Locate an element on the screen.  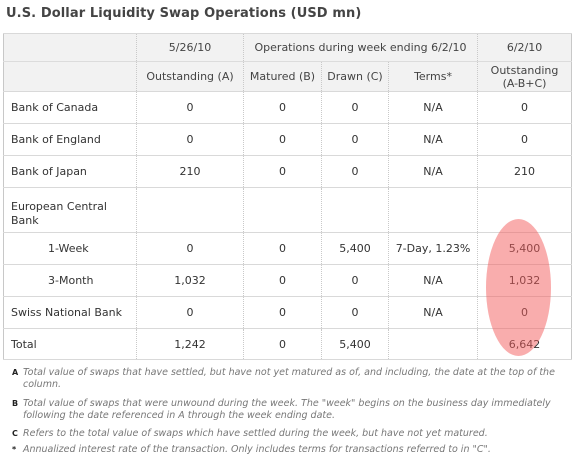
table-row: Bank of Canada 0 0 0 N/A 0 is located at coordinates (288, 107).